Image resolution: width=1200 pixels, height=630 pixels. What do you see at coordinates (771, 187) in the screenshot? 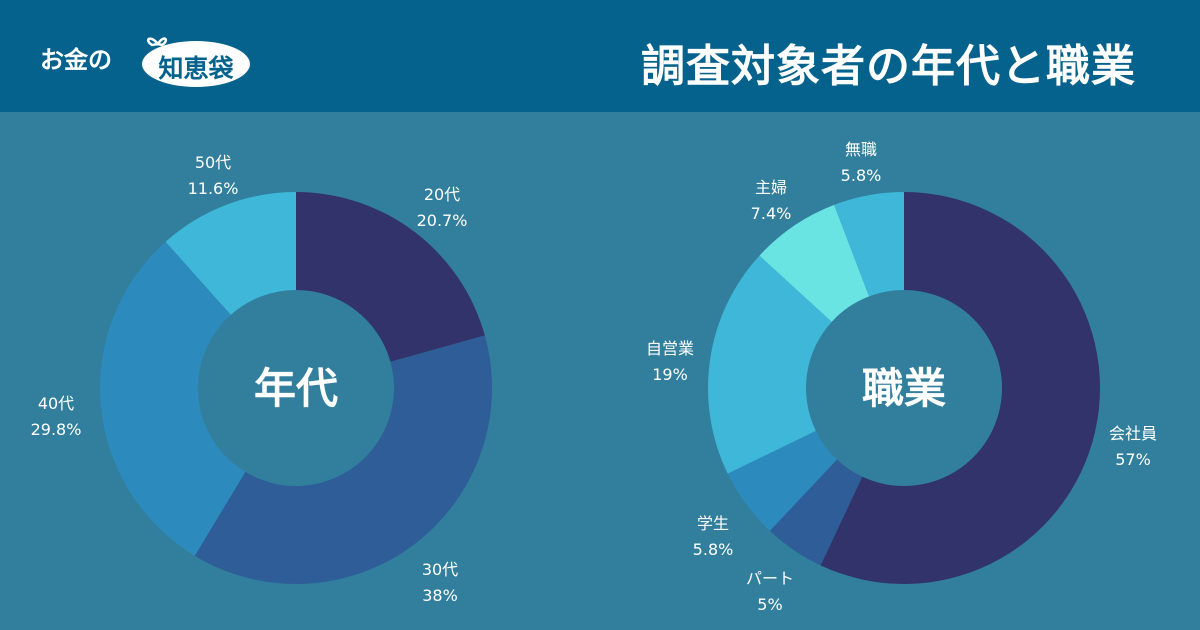
I see `job-slice-label-4: 主婦` at bounding box center [771, 187].